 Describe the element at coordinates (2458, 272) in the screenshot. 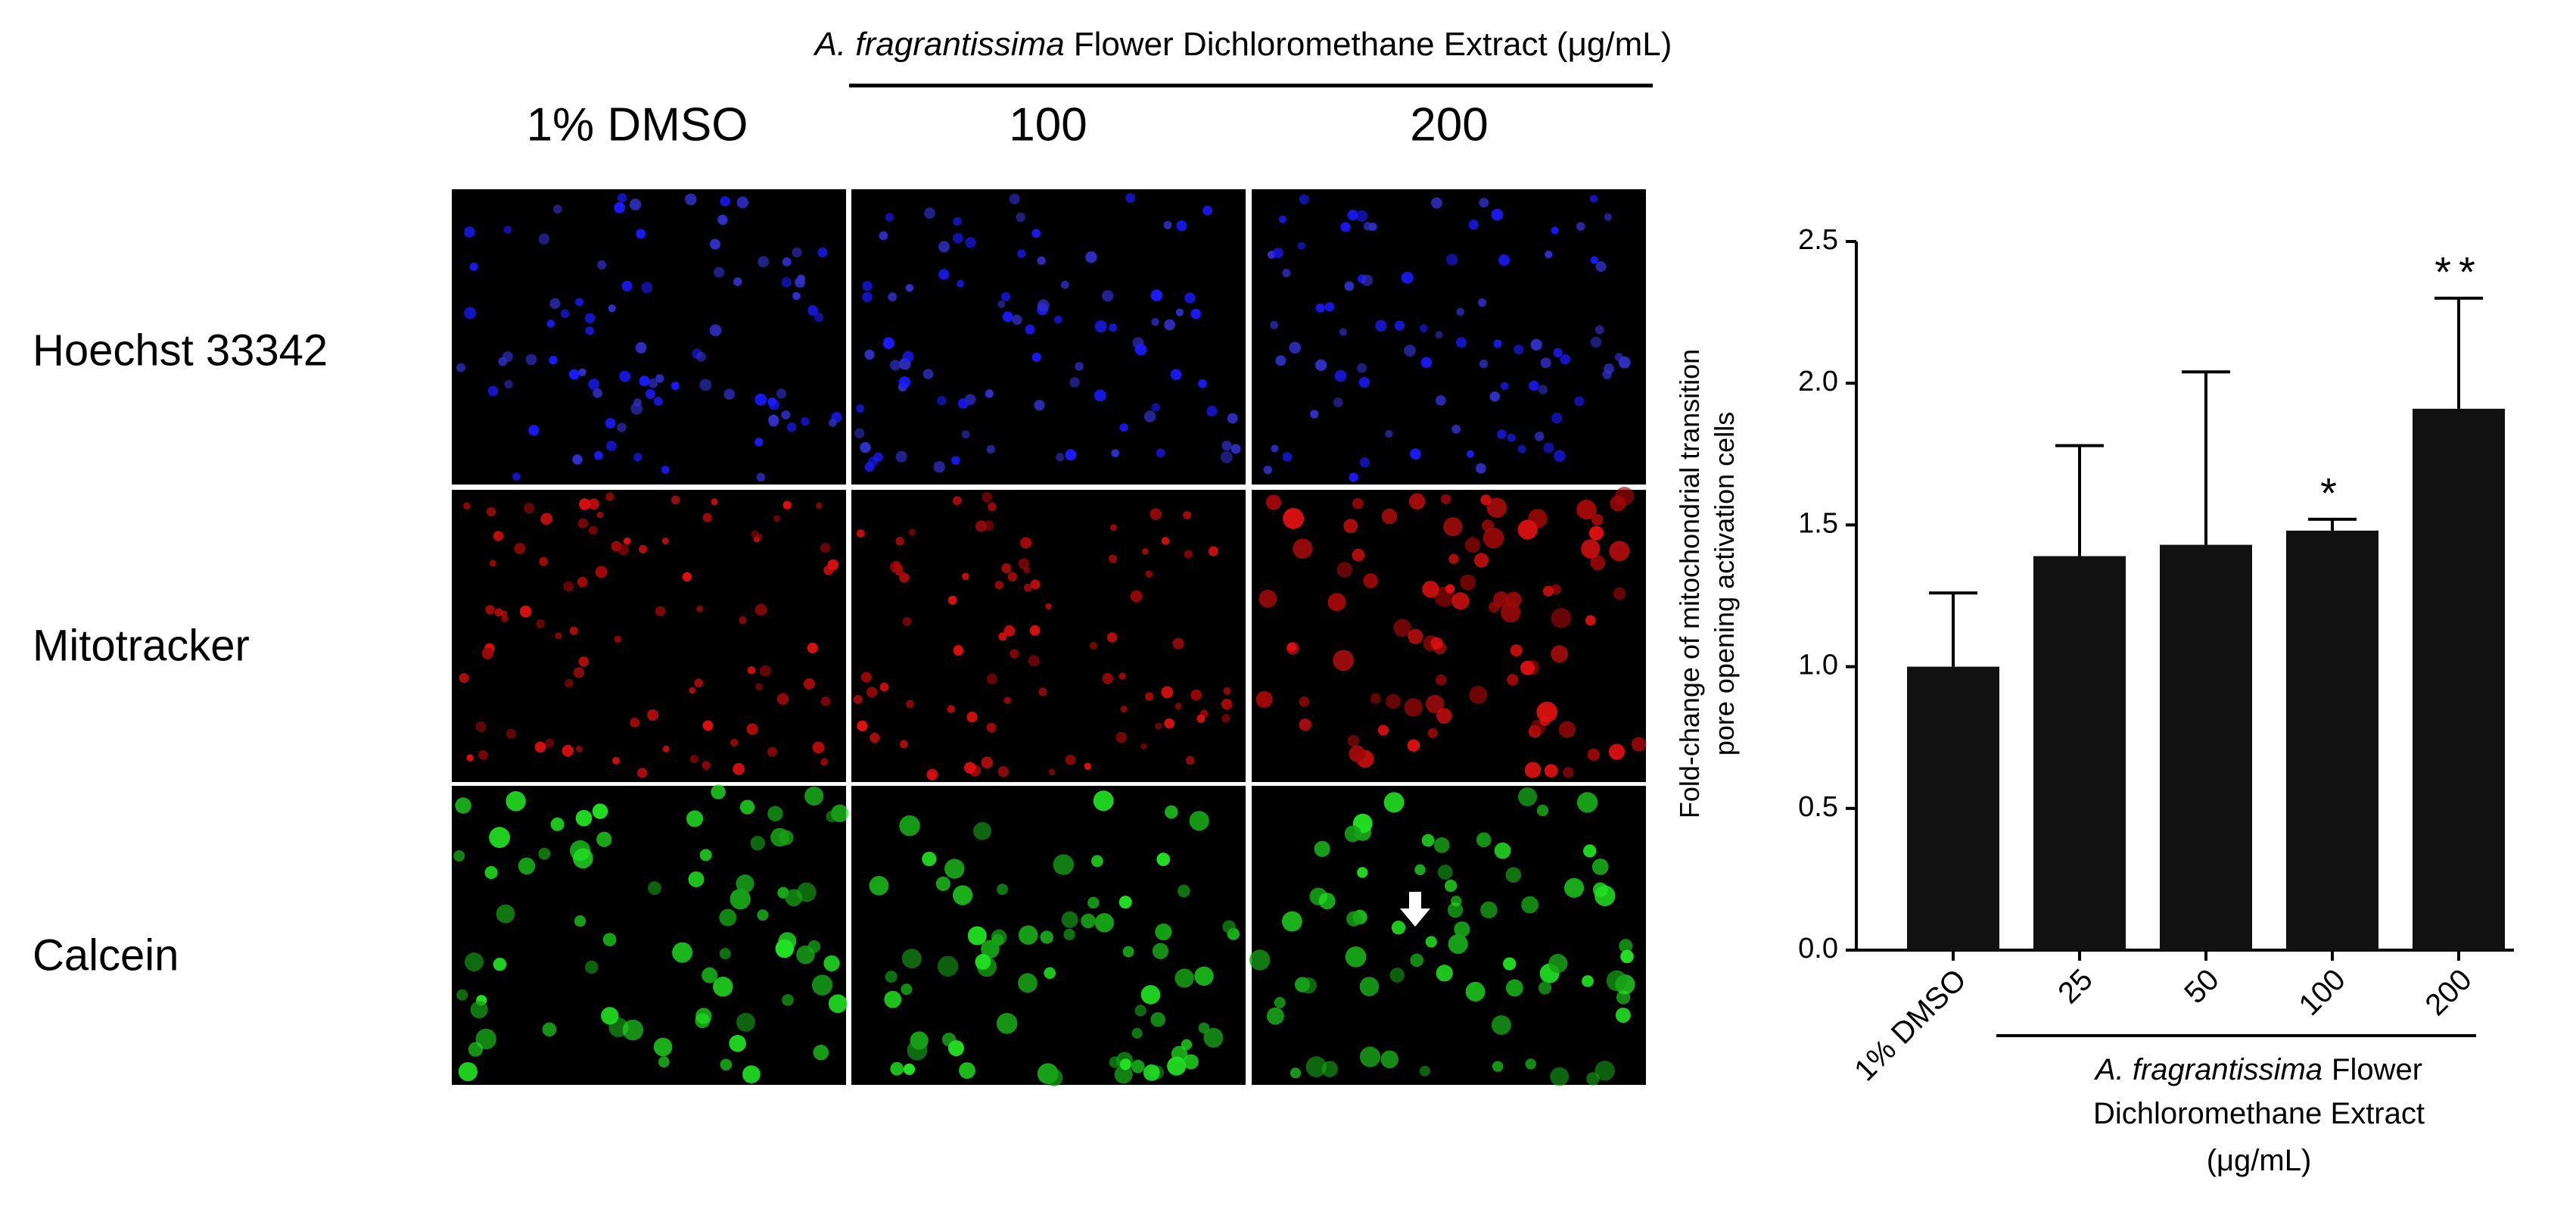

I see `significance-marker: **` at that location.